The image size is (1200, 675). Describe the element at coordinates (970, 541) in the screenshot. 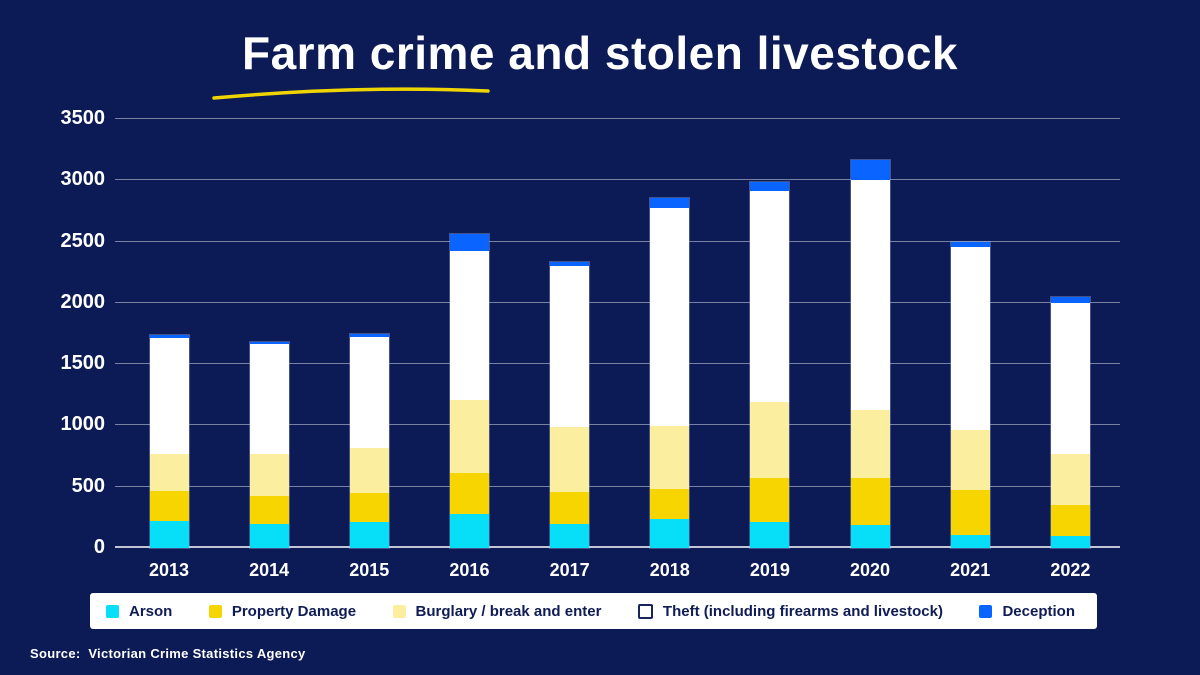

I see `segment-2021-arson` at that location.